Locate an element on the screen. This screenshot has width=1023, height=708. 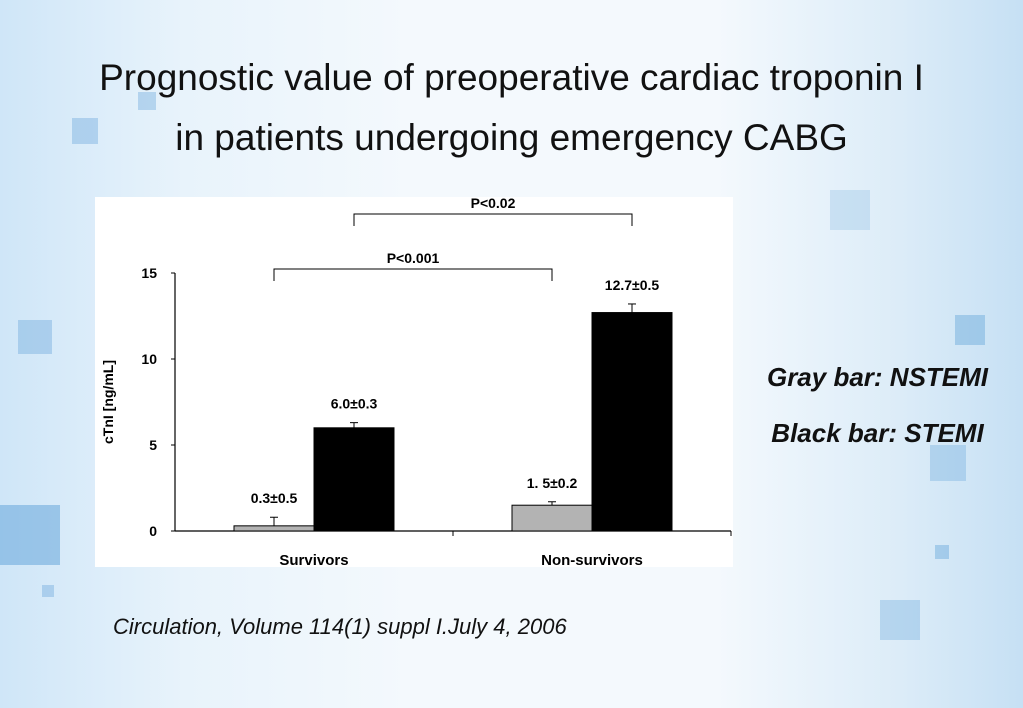
data-label: 0.3±0.5 is located at coordinates (274, 498).